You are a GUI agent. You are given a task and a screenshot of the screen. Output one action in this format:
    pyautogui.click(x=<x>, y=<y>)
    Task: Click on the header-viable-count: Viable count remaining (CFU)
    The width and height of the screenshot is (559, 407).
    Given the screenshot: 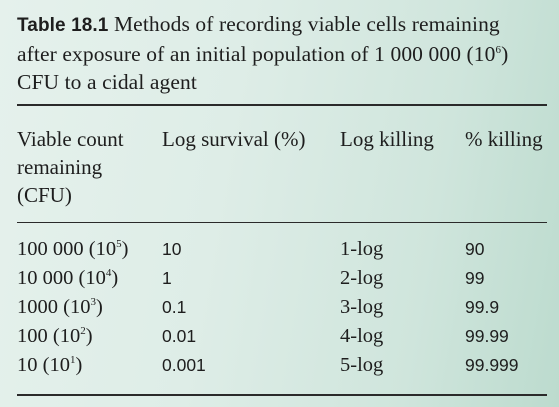 What is the action you would take?
    pyautogui.click(x=70, y=167)
    